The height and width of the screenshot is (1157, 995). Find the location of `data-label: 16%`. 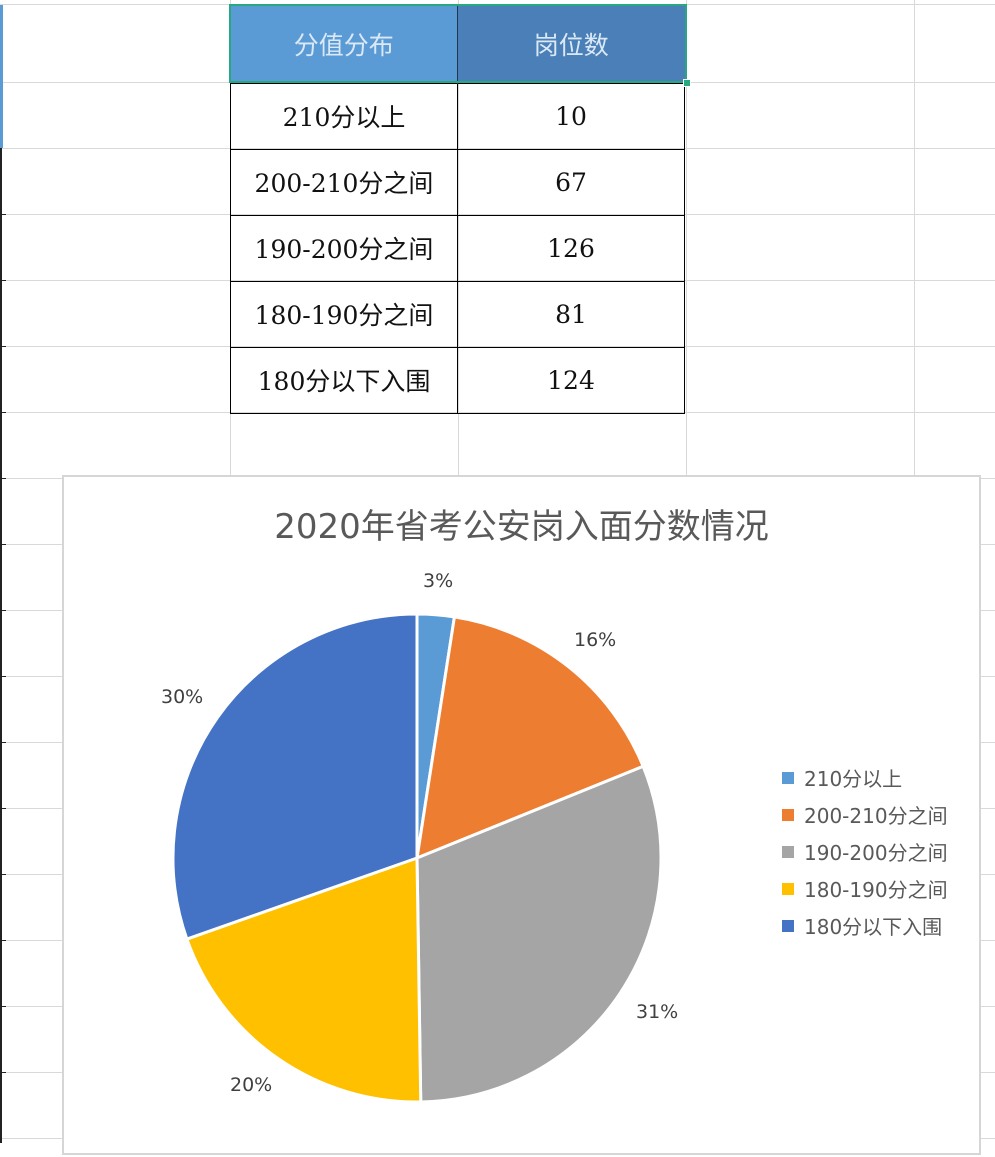

data-label: 16% is located at coordinates (595, 640).